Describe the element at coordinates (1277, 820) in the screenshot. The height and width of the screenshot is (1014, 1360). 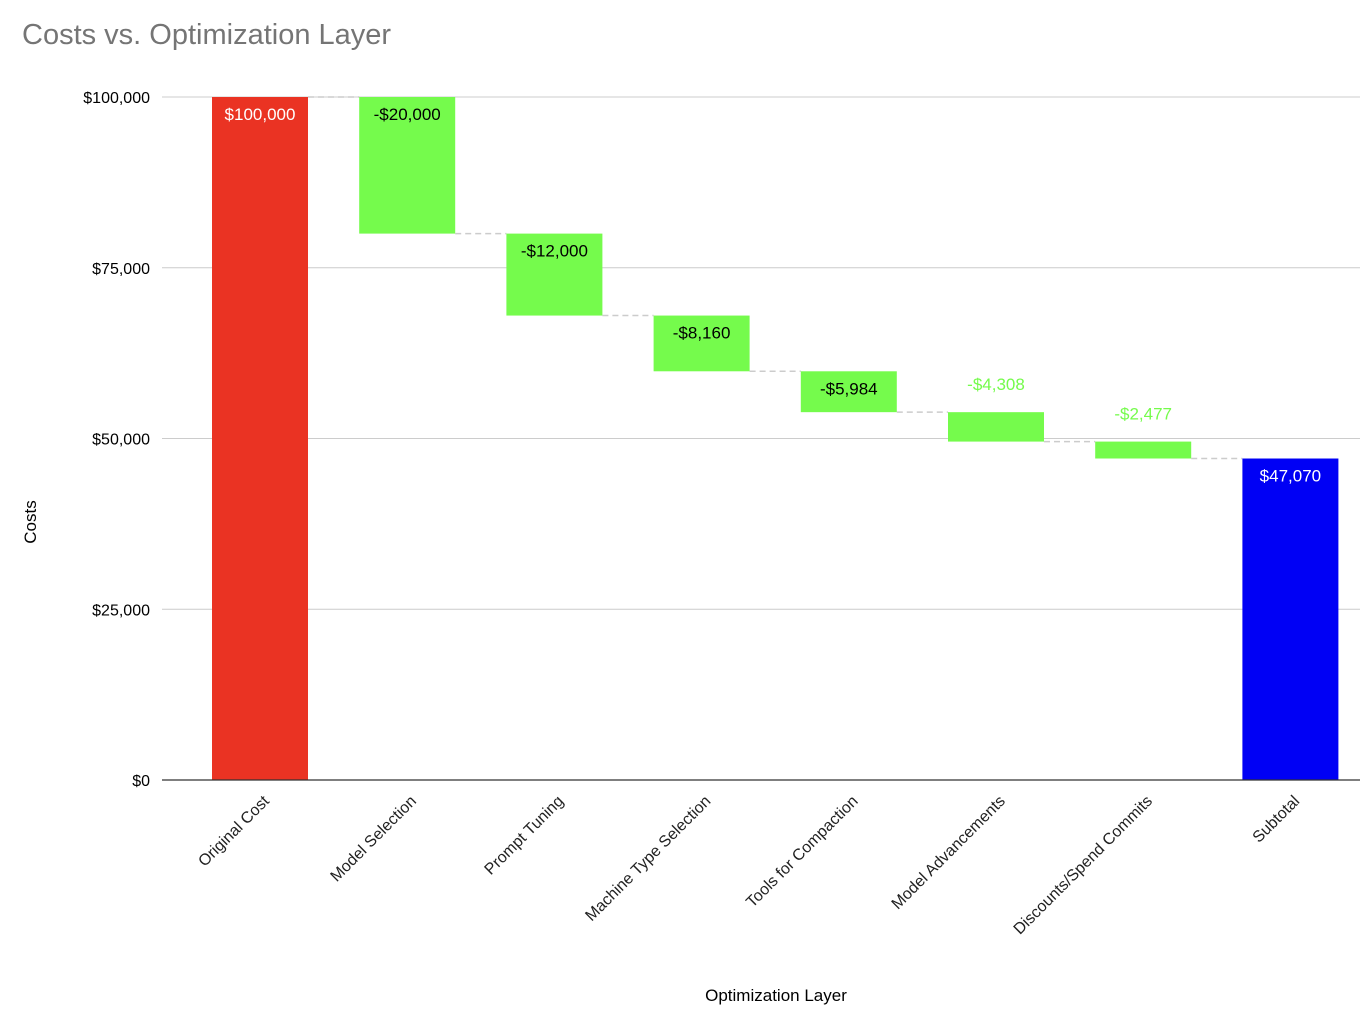
I see `x-category-label: Subtotal` at that location.